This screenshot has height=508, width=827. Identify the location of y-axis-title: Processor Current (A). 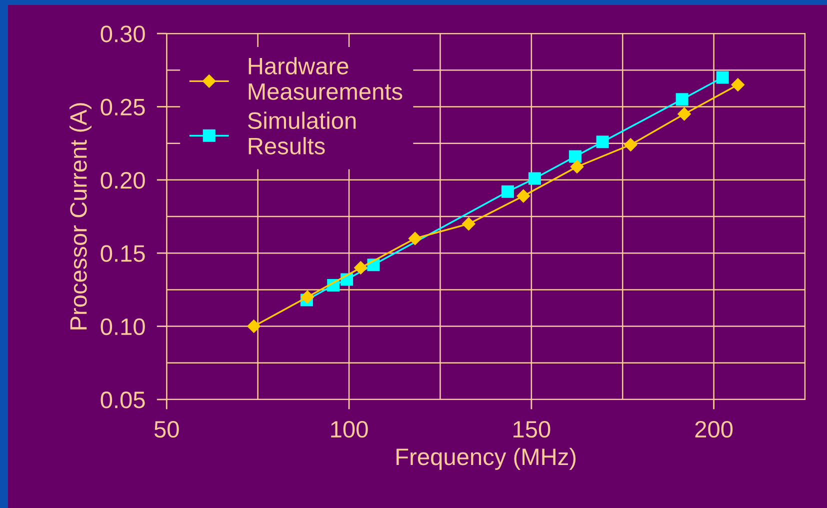
(81, 216).